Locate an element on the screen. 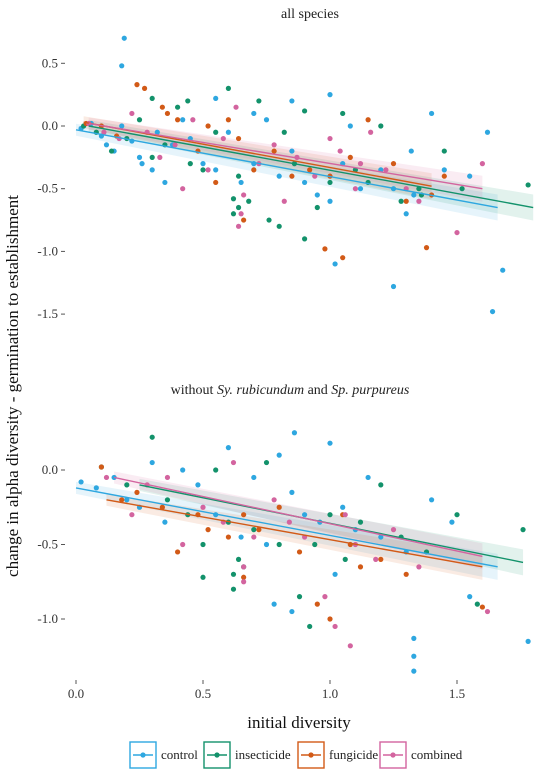  confidence-band-combined is located at coordinates (298, 520).